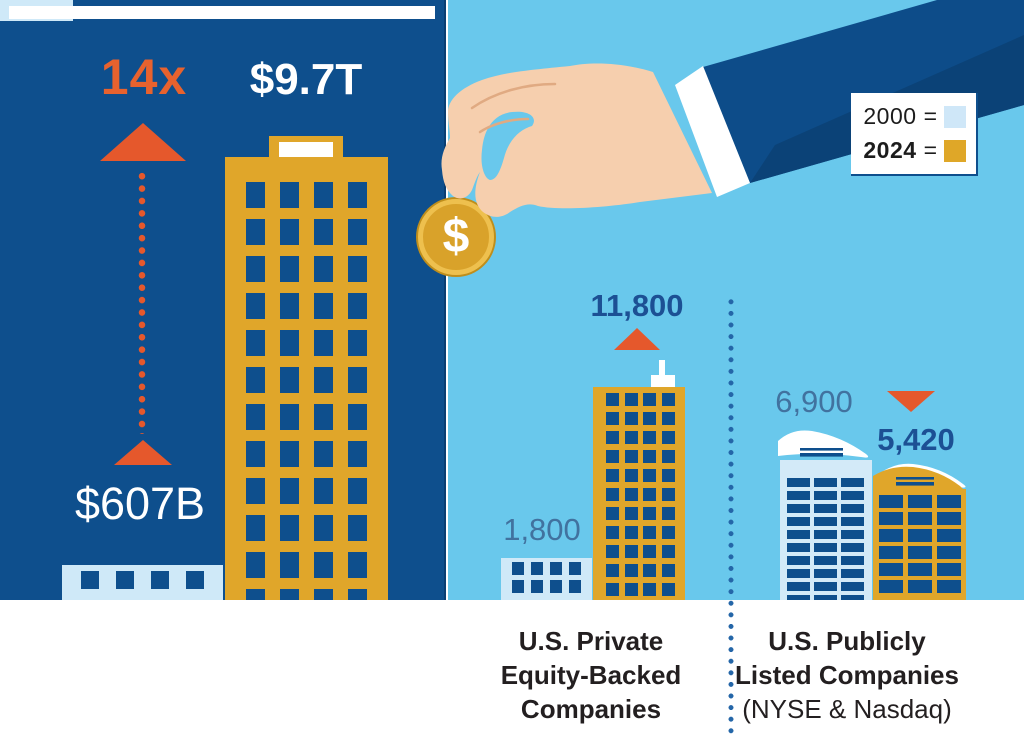 Image resolution: width=1024 pixels, height=756 pixels. What do you see at coordinates (143, 142) in the screenshot?
I see `growth-arrow-up-icon` at bounding box center [143, 142].